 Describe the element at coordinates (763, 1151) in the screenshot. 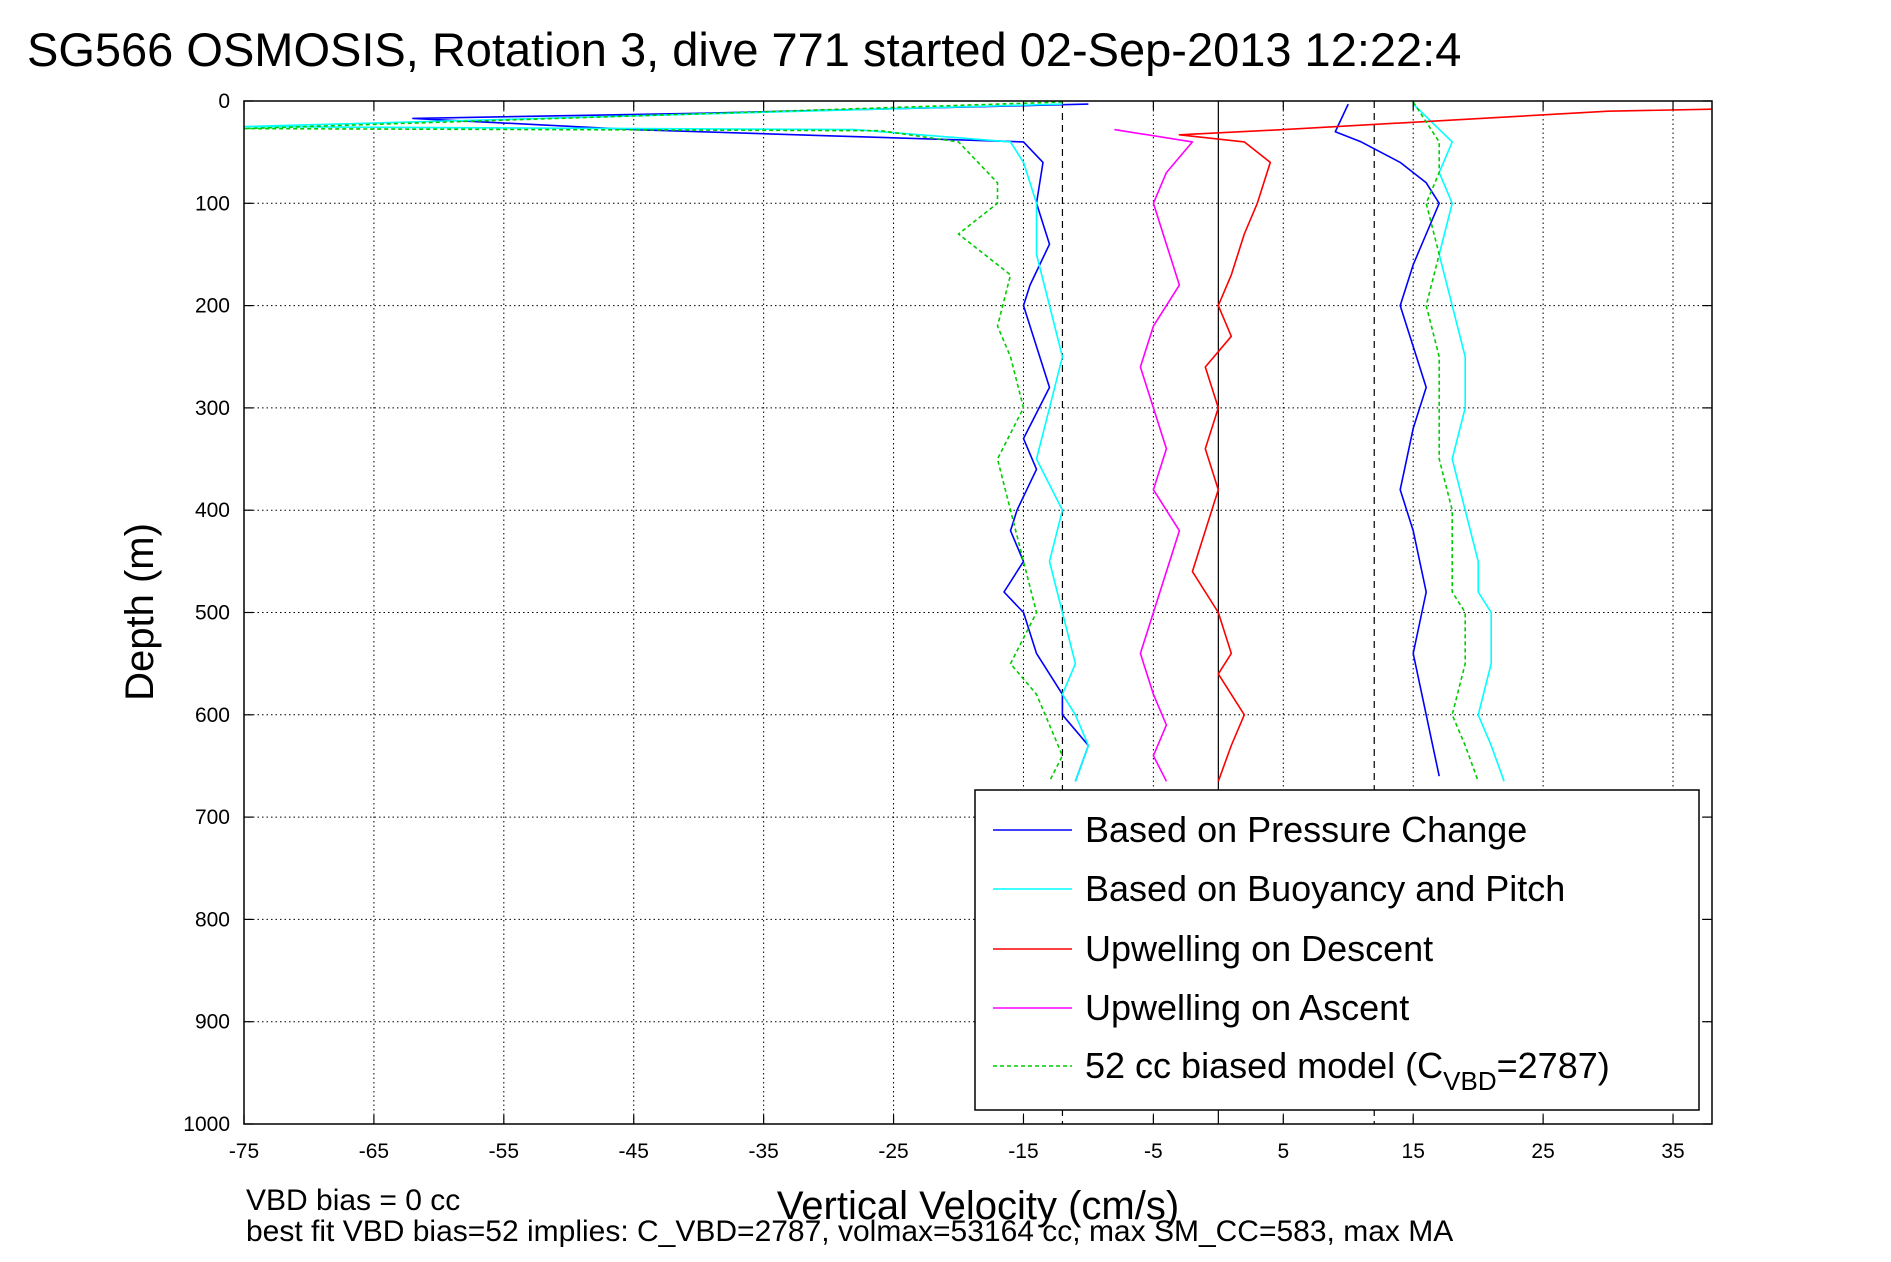

I see `x-tick-label: -35` at that location.